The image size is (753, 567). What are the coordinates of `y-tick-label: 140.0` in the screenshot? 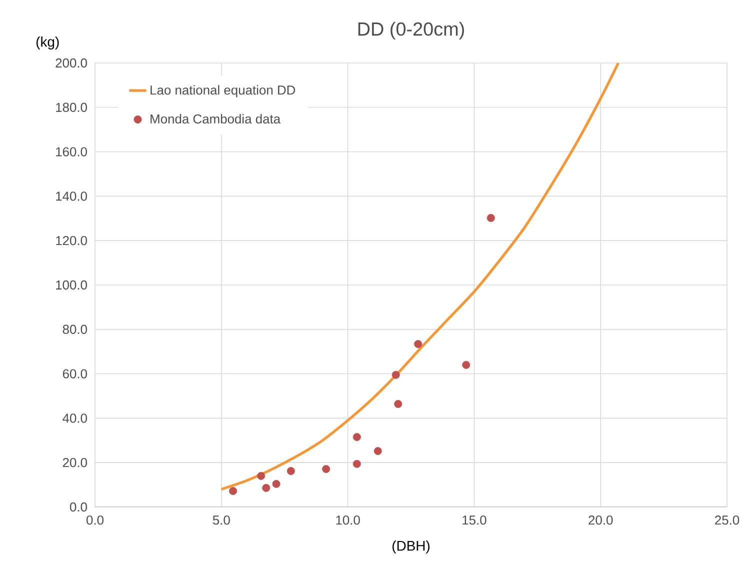 It's located at (71, 196).